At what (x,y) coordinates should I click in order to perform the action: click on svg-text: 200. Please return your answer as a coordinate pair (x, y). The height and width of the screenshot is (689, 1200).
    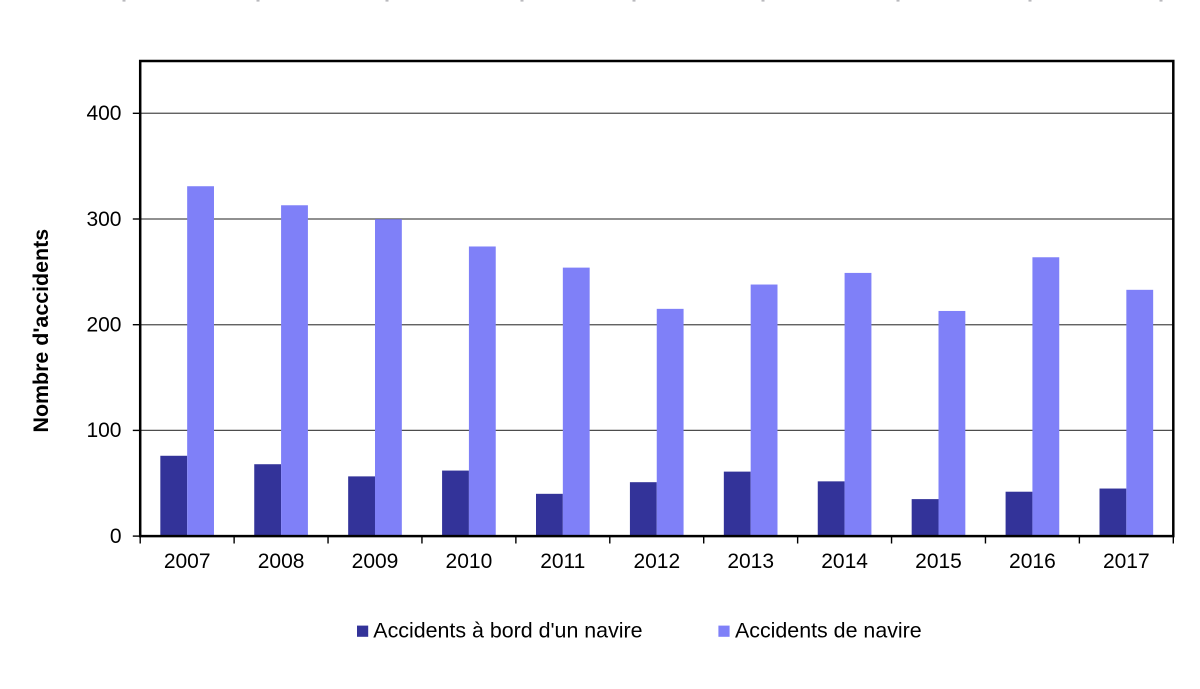
    Looking at the image, I should click on (103, 325).